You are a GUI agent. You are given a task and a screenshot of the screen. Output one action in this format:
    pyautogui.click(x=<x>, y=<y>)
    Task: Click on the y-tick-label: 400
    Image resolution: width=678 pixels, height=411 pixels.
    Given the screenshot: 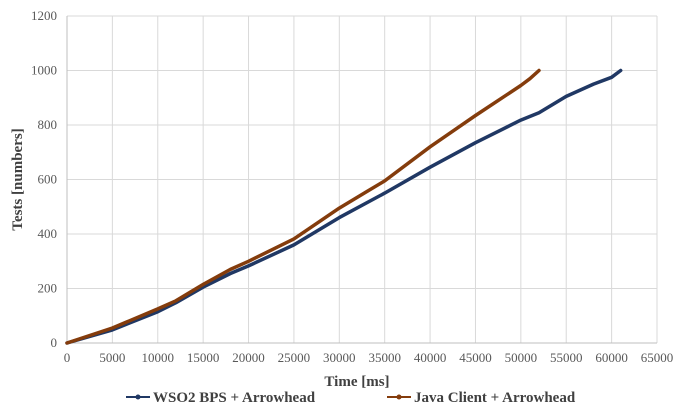 What is the action you would take?
    pyautogui.click(x=48, y=233)
    